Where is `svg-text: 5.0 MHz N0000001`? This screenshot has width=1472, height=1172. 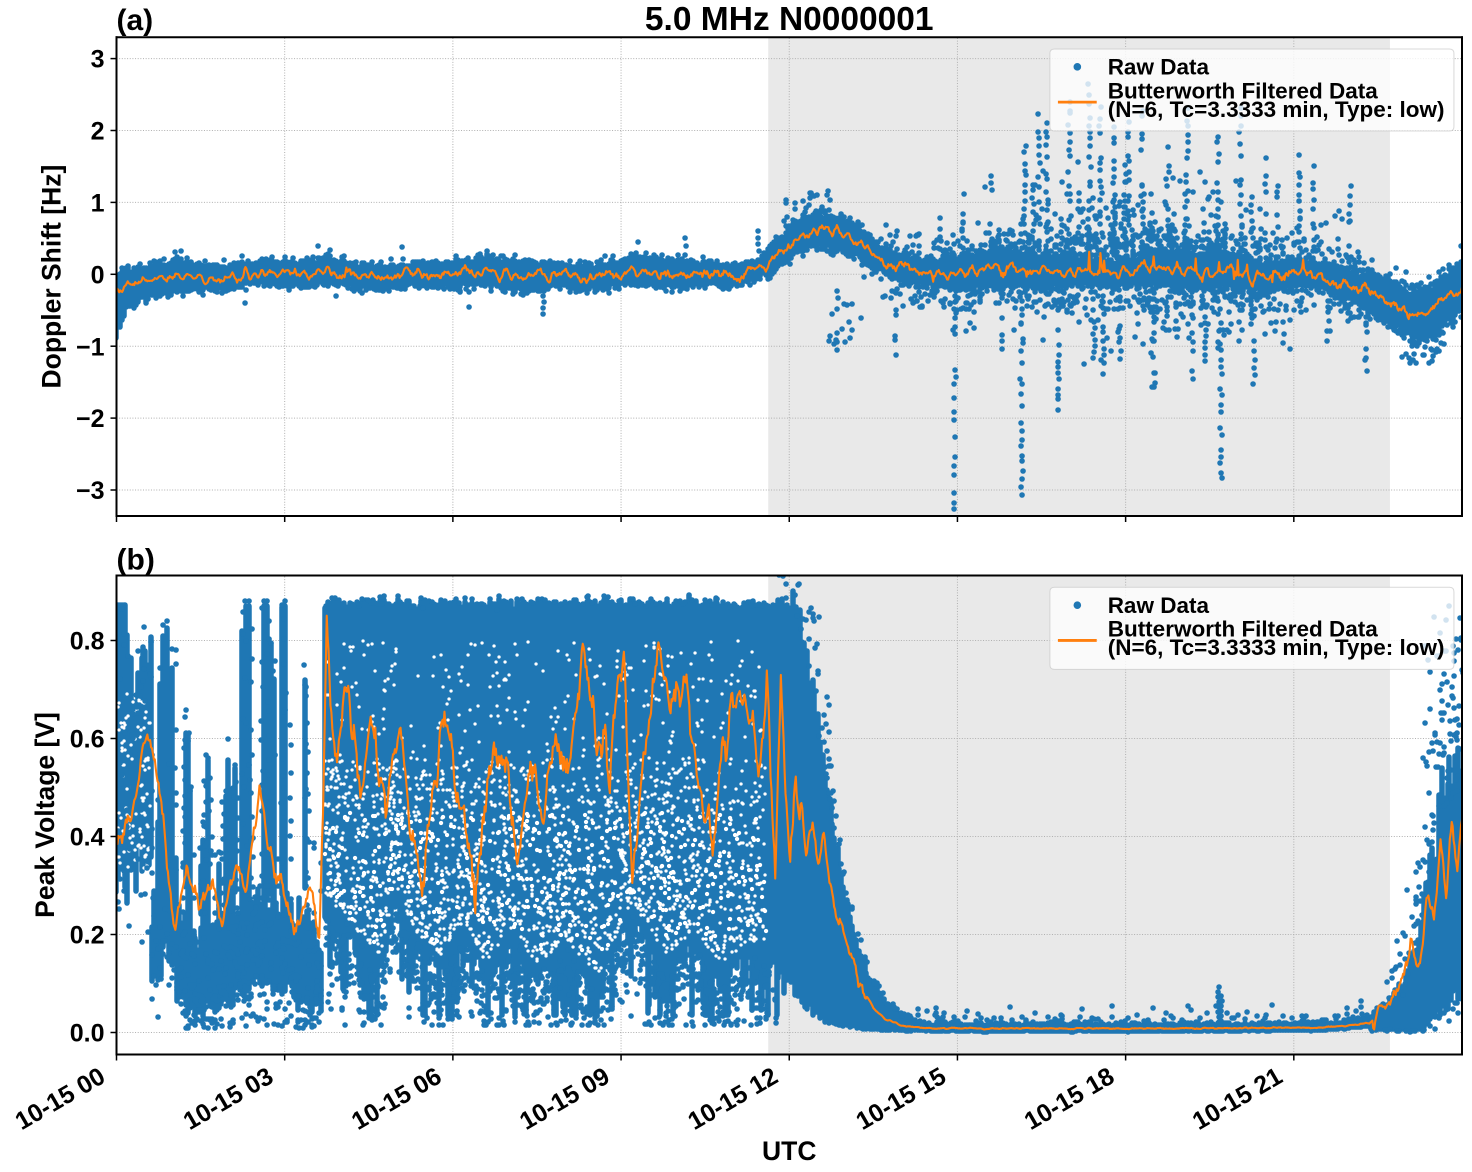
svg-text: 5.0 MHz N0000001 is located at coordinates (789, 19).